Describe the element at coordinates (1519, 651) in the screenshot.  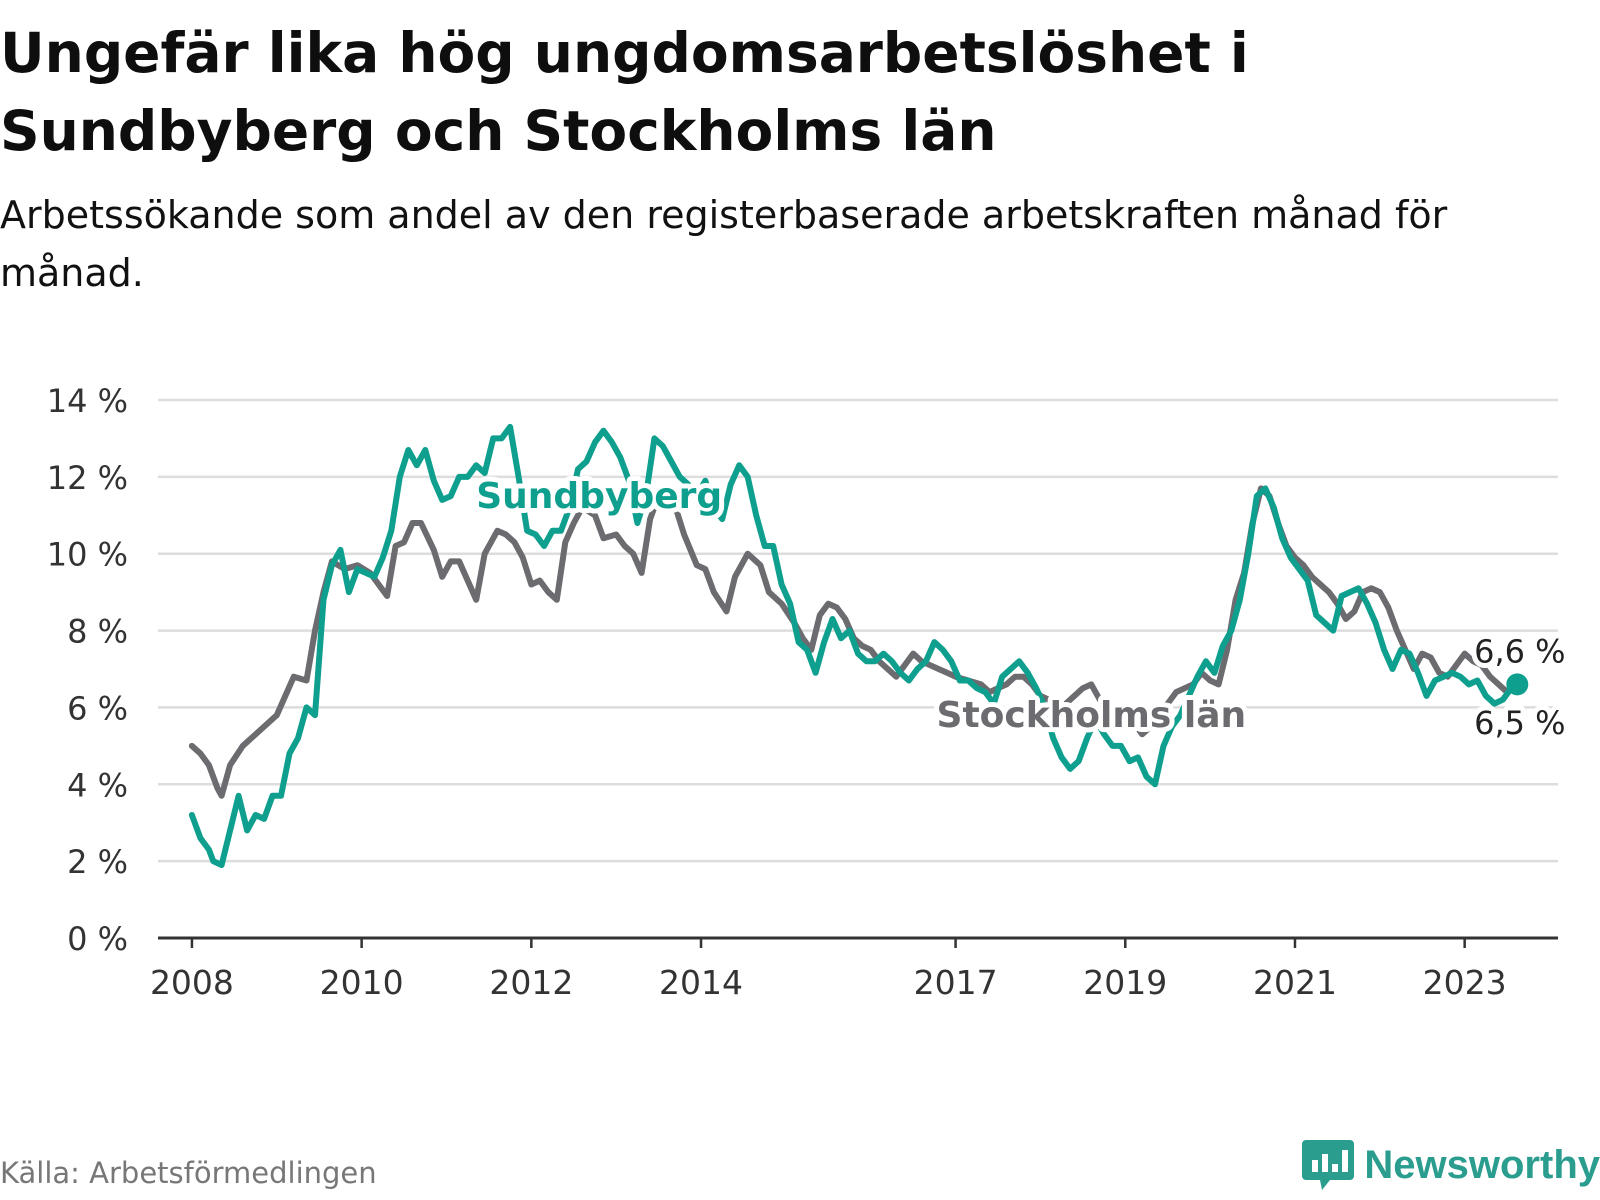
I see `end-label-sundbyberg: 6,6 %` at that location.